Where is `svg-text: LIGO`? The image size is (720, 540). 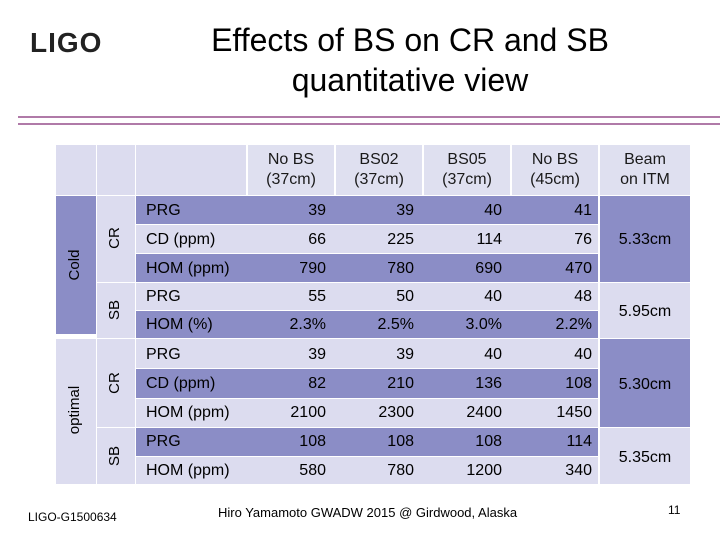 svg-text: LIGO is located at coordinates (66, 42).